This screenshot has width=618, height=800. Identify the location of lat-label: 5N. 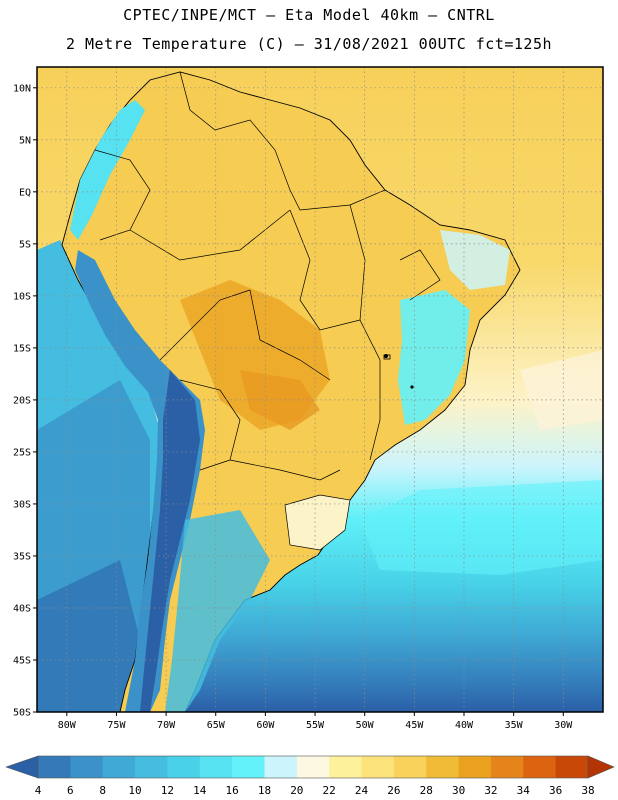
(25, 140).